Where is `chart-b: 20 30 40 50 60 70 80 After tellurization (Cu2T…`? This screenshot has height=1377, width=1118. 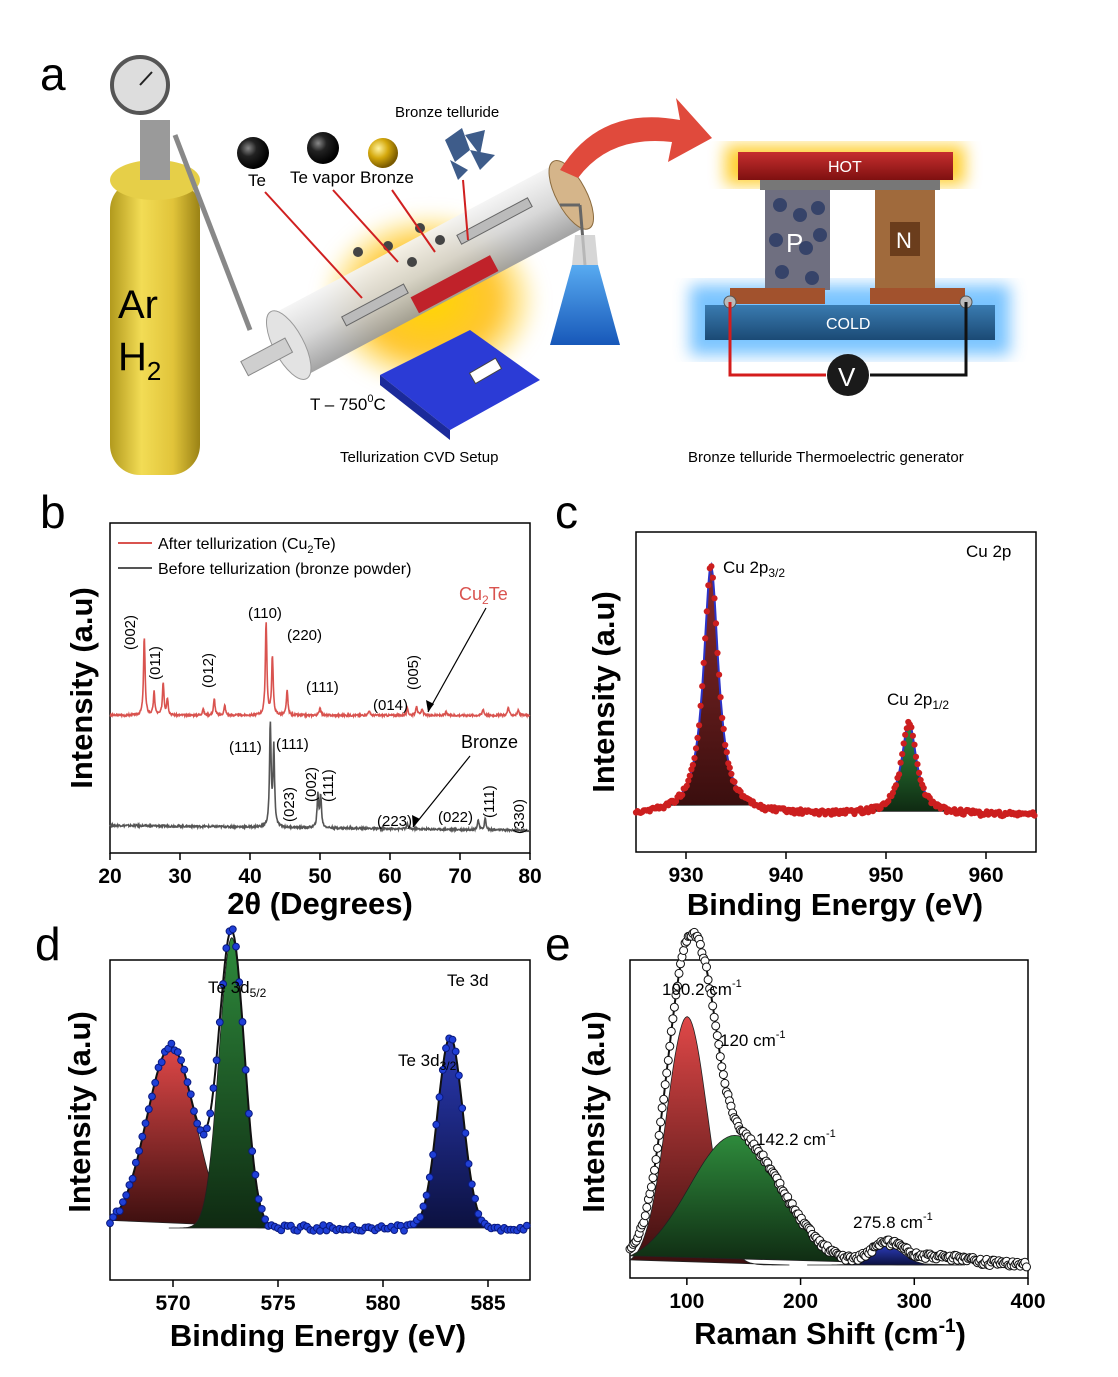
chart-b: 20 30 40 50 60 70 80 After tellurization (Cu2T… is located at coordinates (303, 721).